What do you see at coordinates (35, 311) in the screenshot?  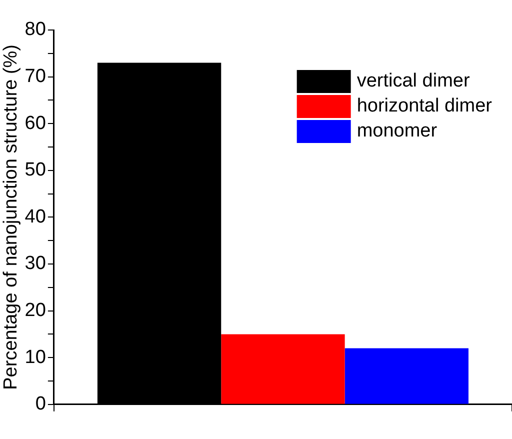 I see `y-tick-label: 20` at bounding box center [35, 311].